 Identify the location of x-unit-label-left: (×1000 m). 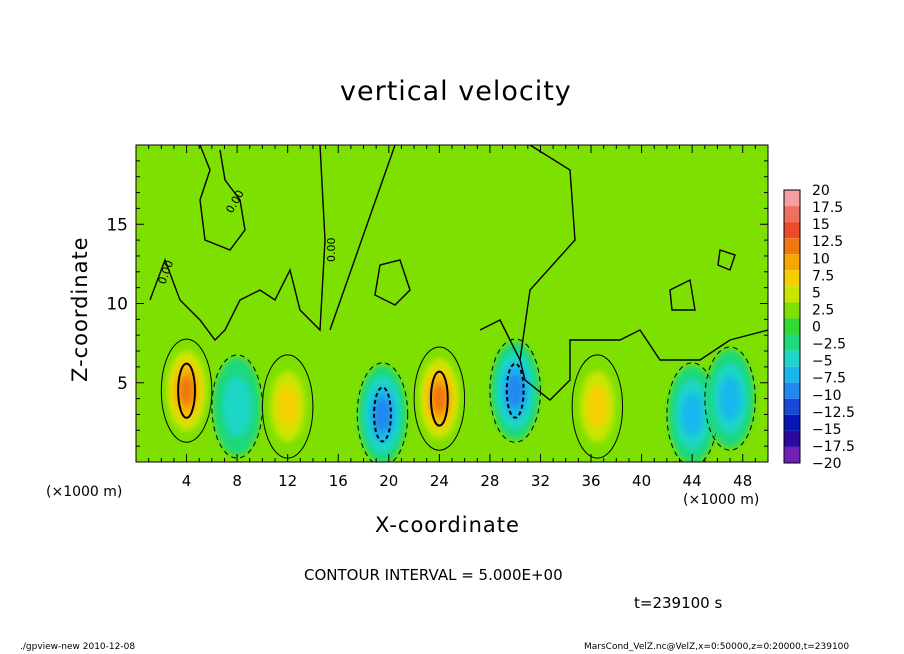
(84, 492).